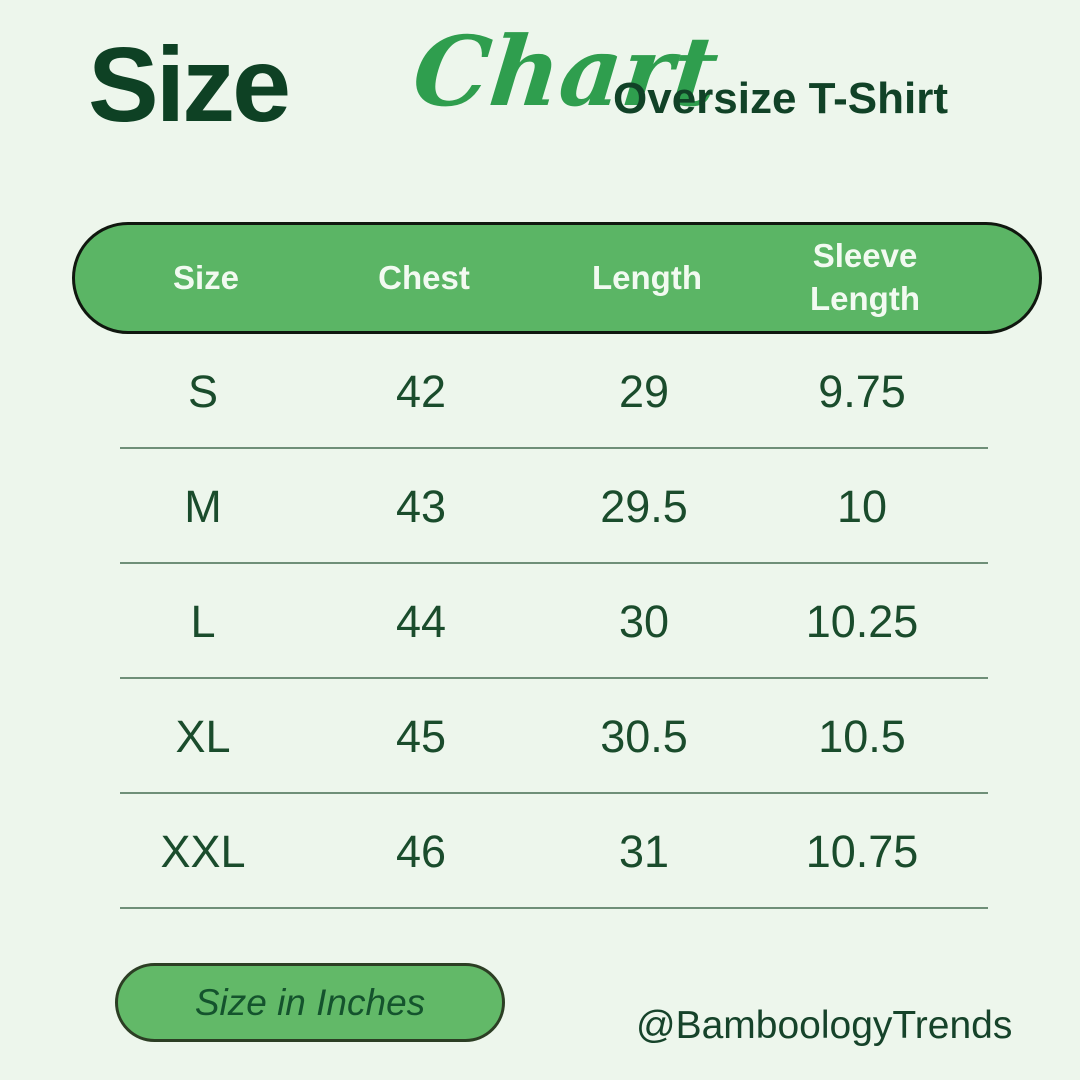 The height and width of the screenshot is (1080, 1080). I want to click on units-badge: Size in Inches, so click(310, 1002).